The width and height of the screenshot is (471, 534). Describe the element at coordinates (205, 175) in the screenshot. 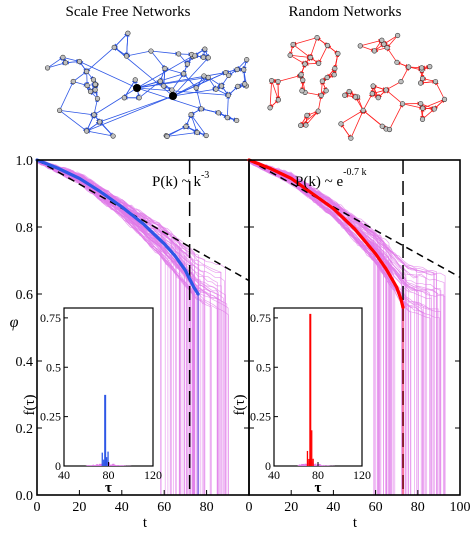

I see `annotation-exponent: -3` at that location.